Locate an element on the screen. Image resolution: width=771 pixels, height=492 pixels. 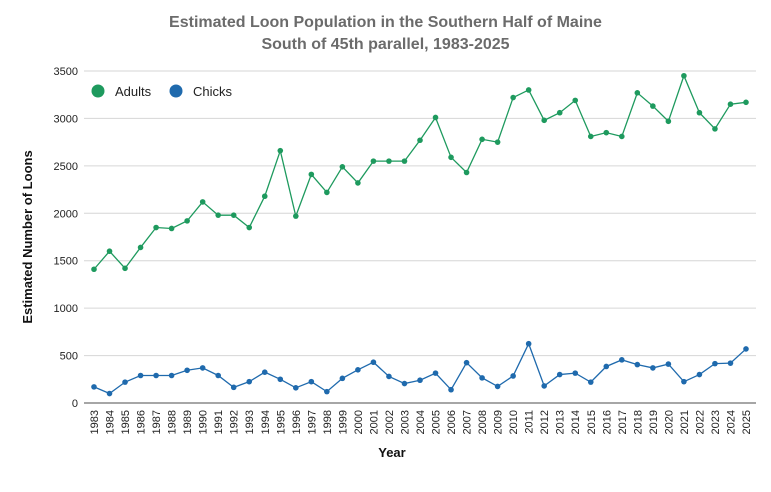
x-tick-label: 2023 is located at coordinates (716, 422).